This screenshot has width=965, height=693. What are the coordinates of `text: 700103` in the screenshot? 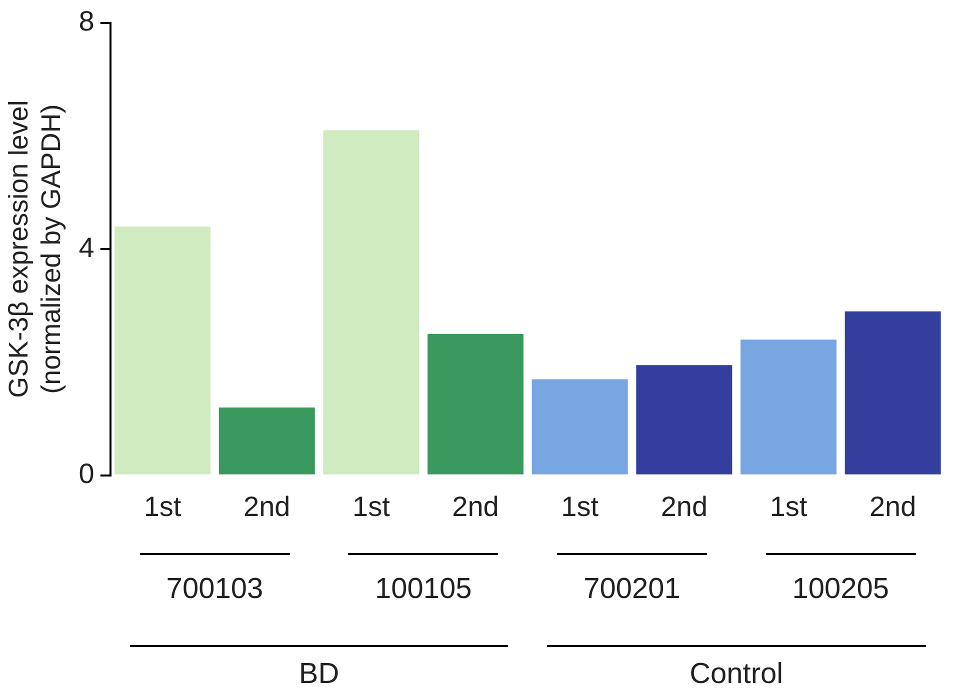 It's located at (215, 589).